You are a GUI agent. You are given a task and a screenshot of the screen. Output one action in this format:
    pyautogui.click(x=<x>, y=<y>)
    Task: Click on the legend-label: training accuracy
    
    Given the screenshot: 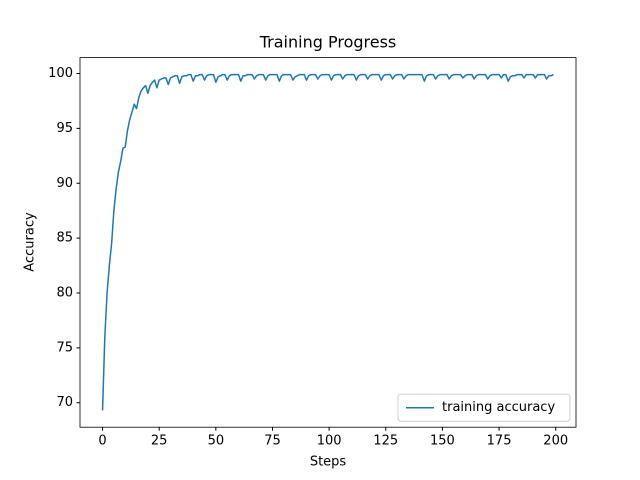 What is the action you would take?
    pyautogui.click(x=498, y=407)
    